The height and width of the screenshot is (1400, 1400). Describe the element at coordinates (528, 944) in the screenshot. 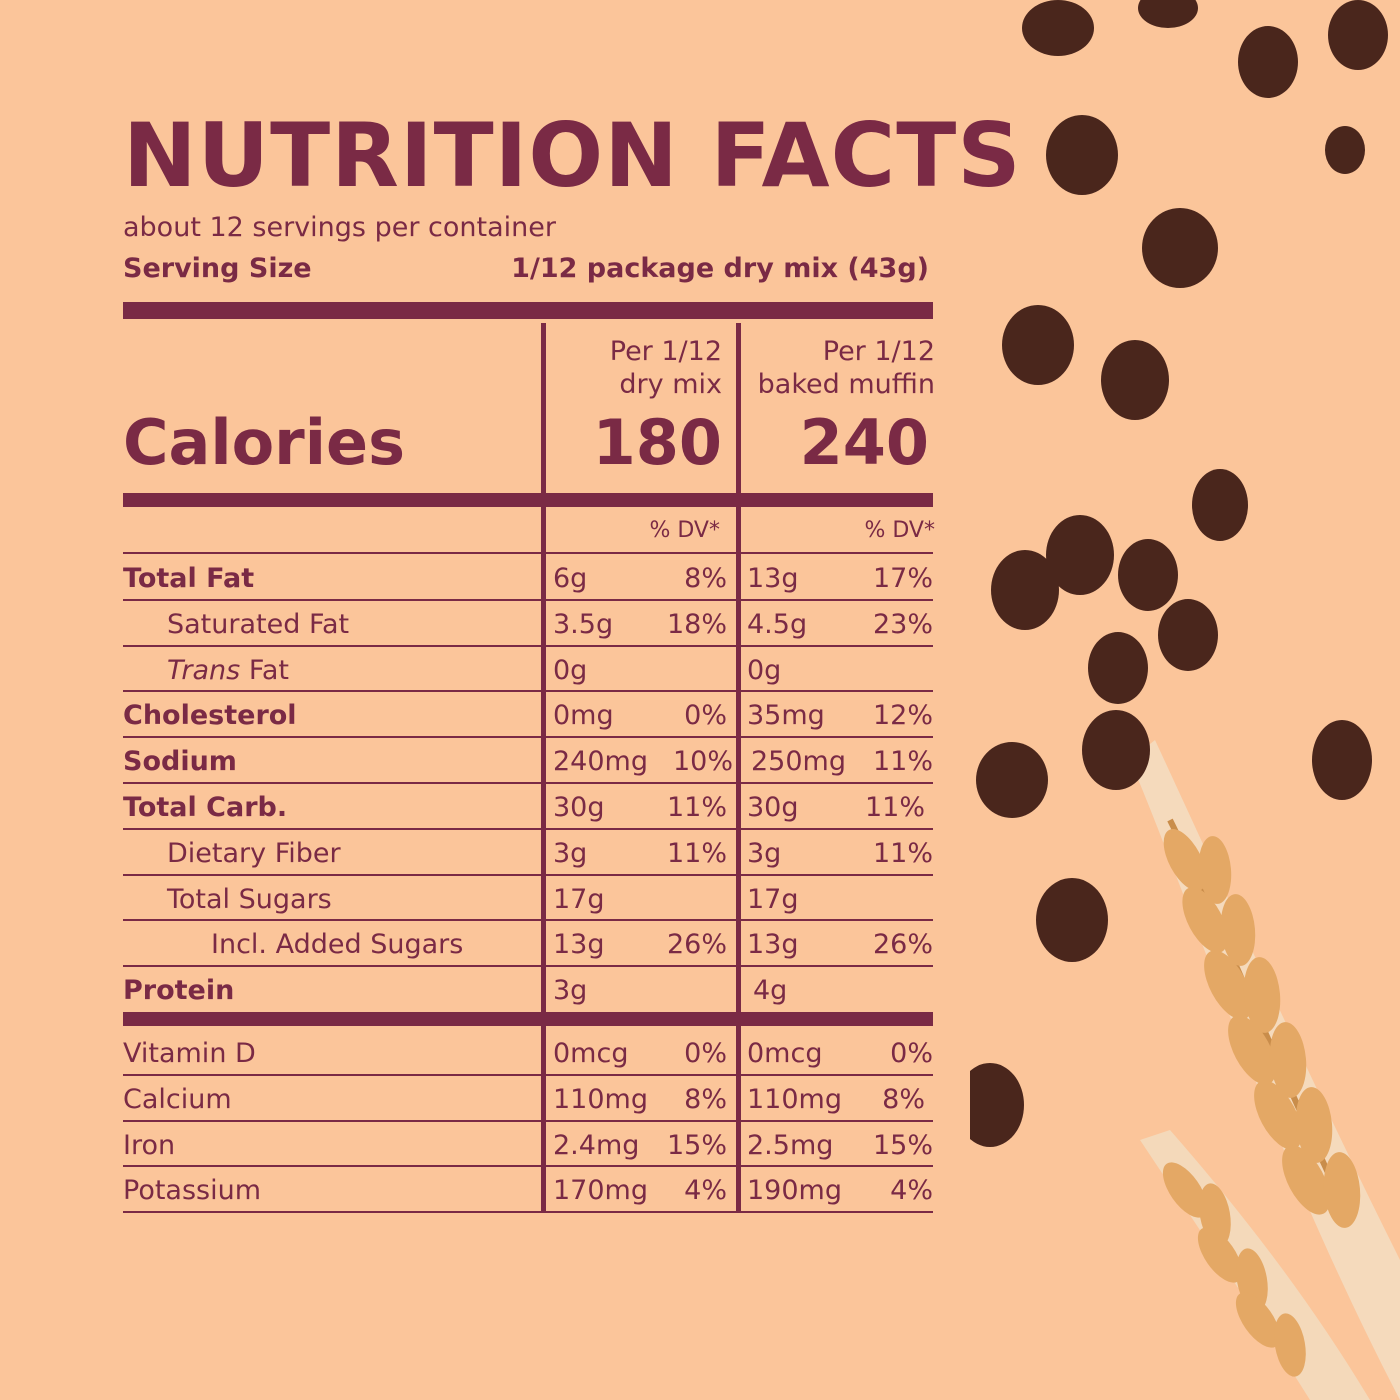

I see `table-row: Incl. Added Sugars 13g 26% 13g 26%` at that location.